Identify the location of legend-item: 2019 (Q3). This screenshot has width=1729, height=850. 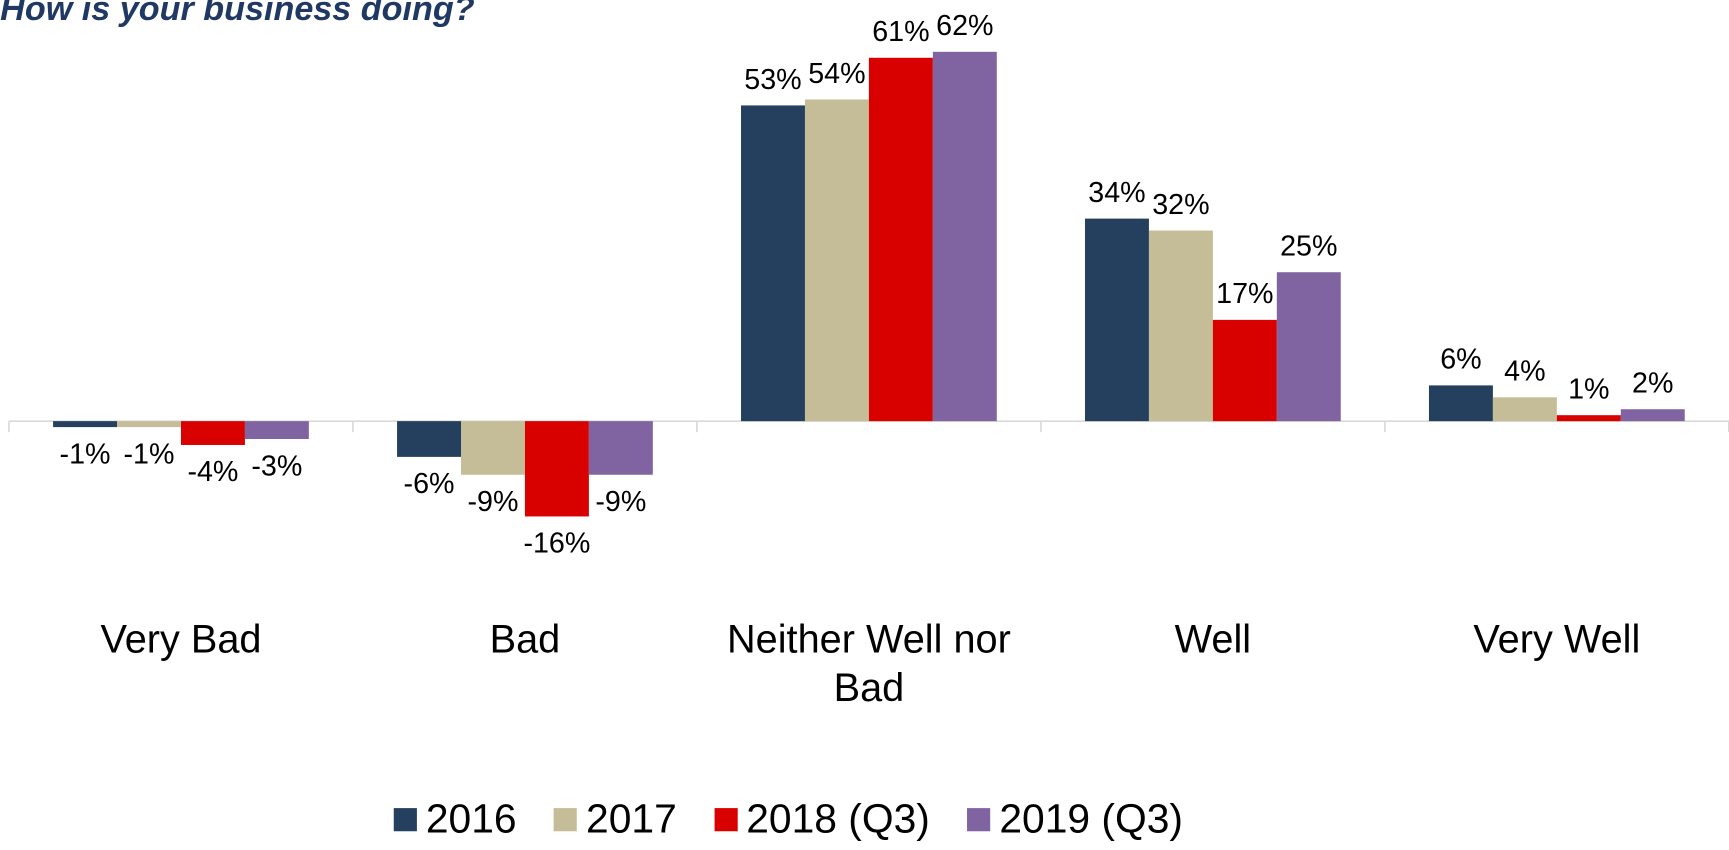
(1075, 819).